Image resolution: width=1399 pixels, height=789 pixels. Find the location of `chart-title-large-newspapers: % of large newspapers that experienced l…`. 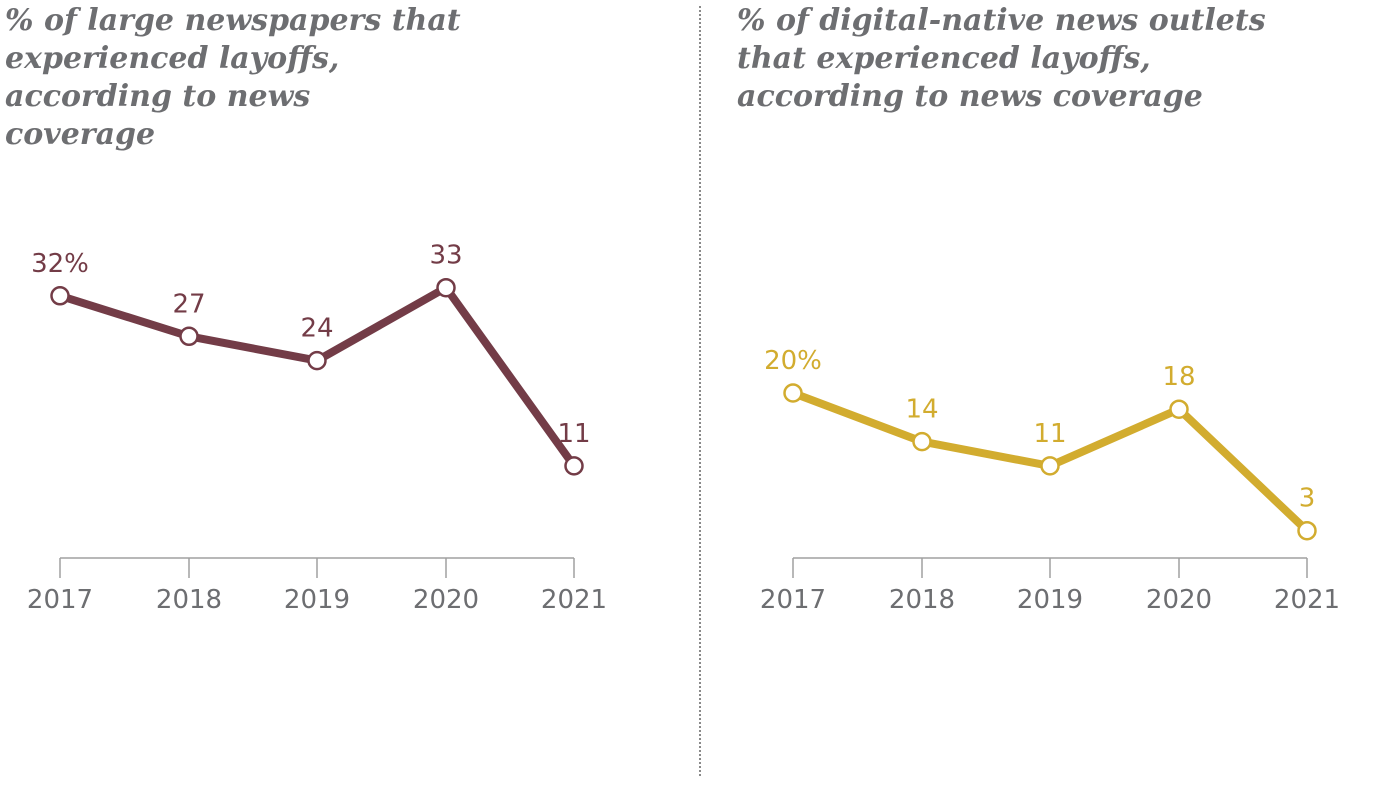

chart-title-large-newspapers: % of large newspapers that experienced l… is located at coordinates (233, 77).